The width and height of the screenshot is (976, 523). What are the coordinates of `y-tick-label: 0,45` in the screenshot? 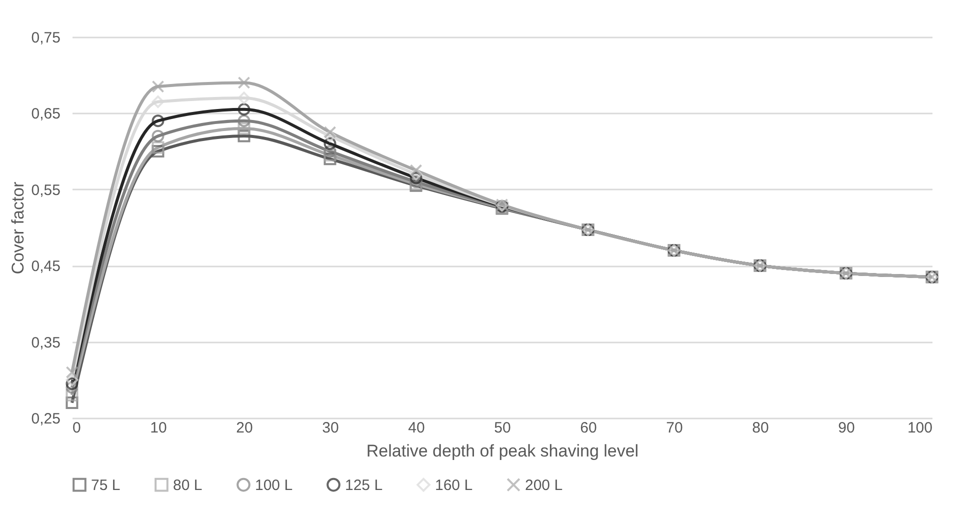 It's located at (45, 267).